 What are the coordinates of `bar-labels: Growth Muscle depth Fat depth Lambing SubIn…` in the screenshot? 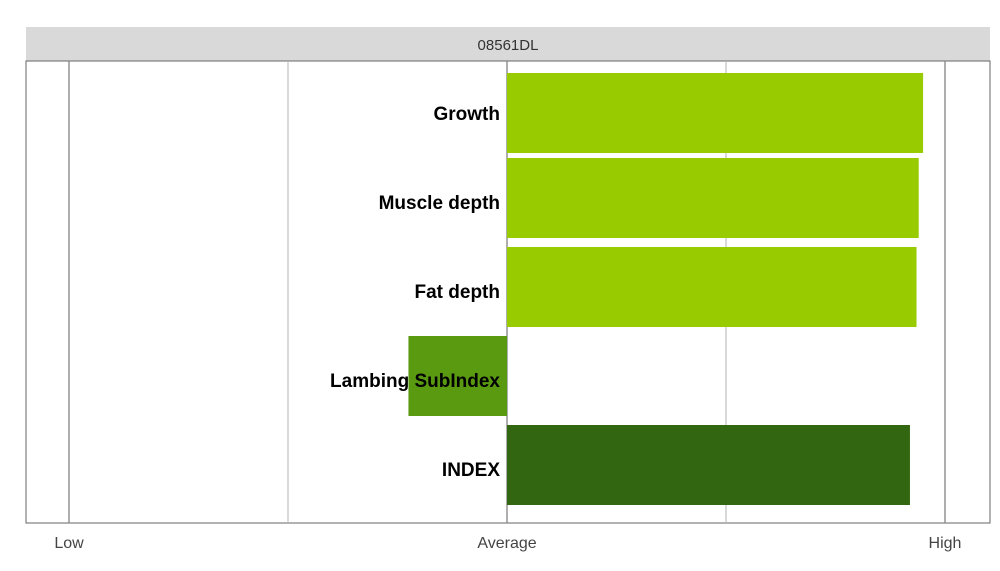 It's located at (415, 292).